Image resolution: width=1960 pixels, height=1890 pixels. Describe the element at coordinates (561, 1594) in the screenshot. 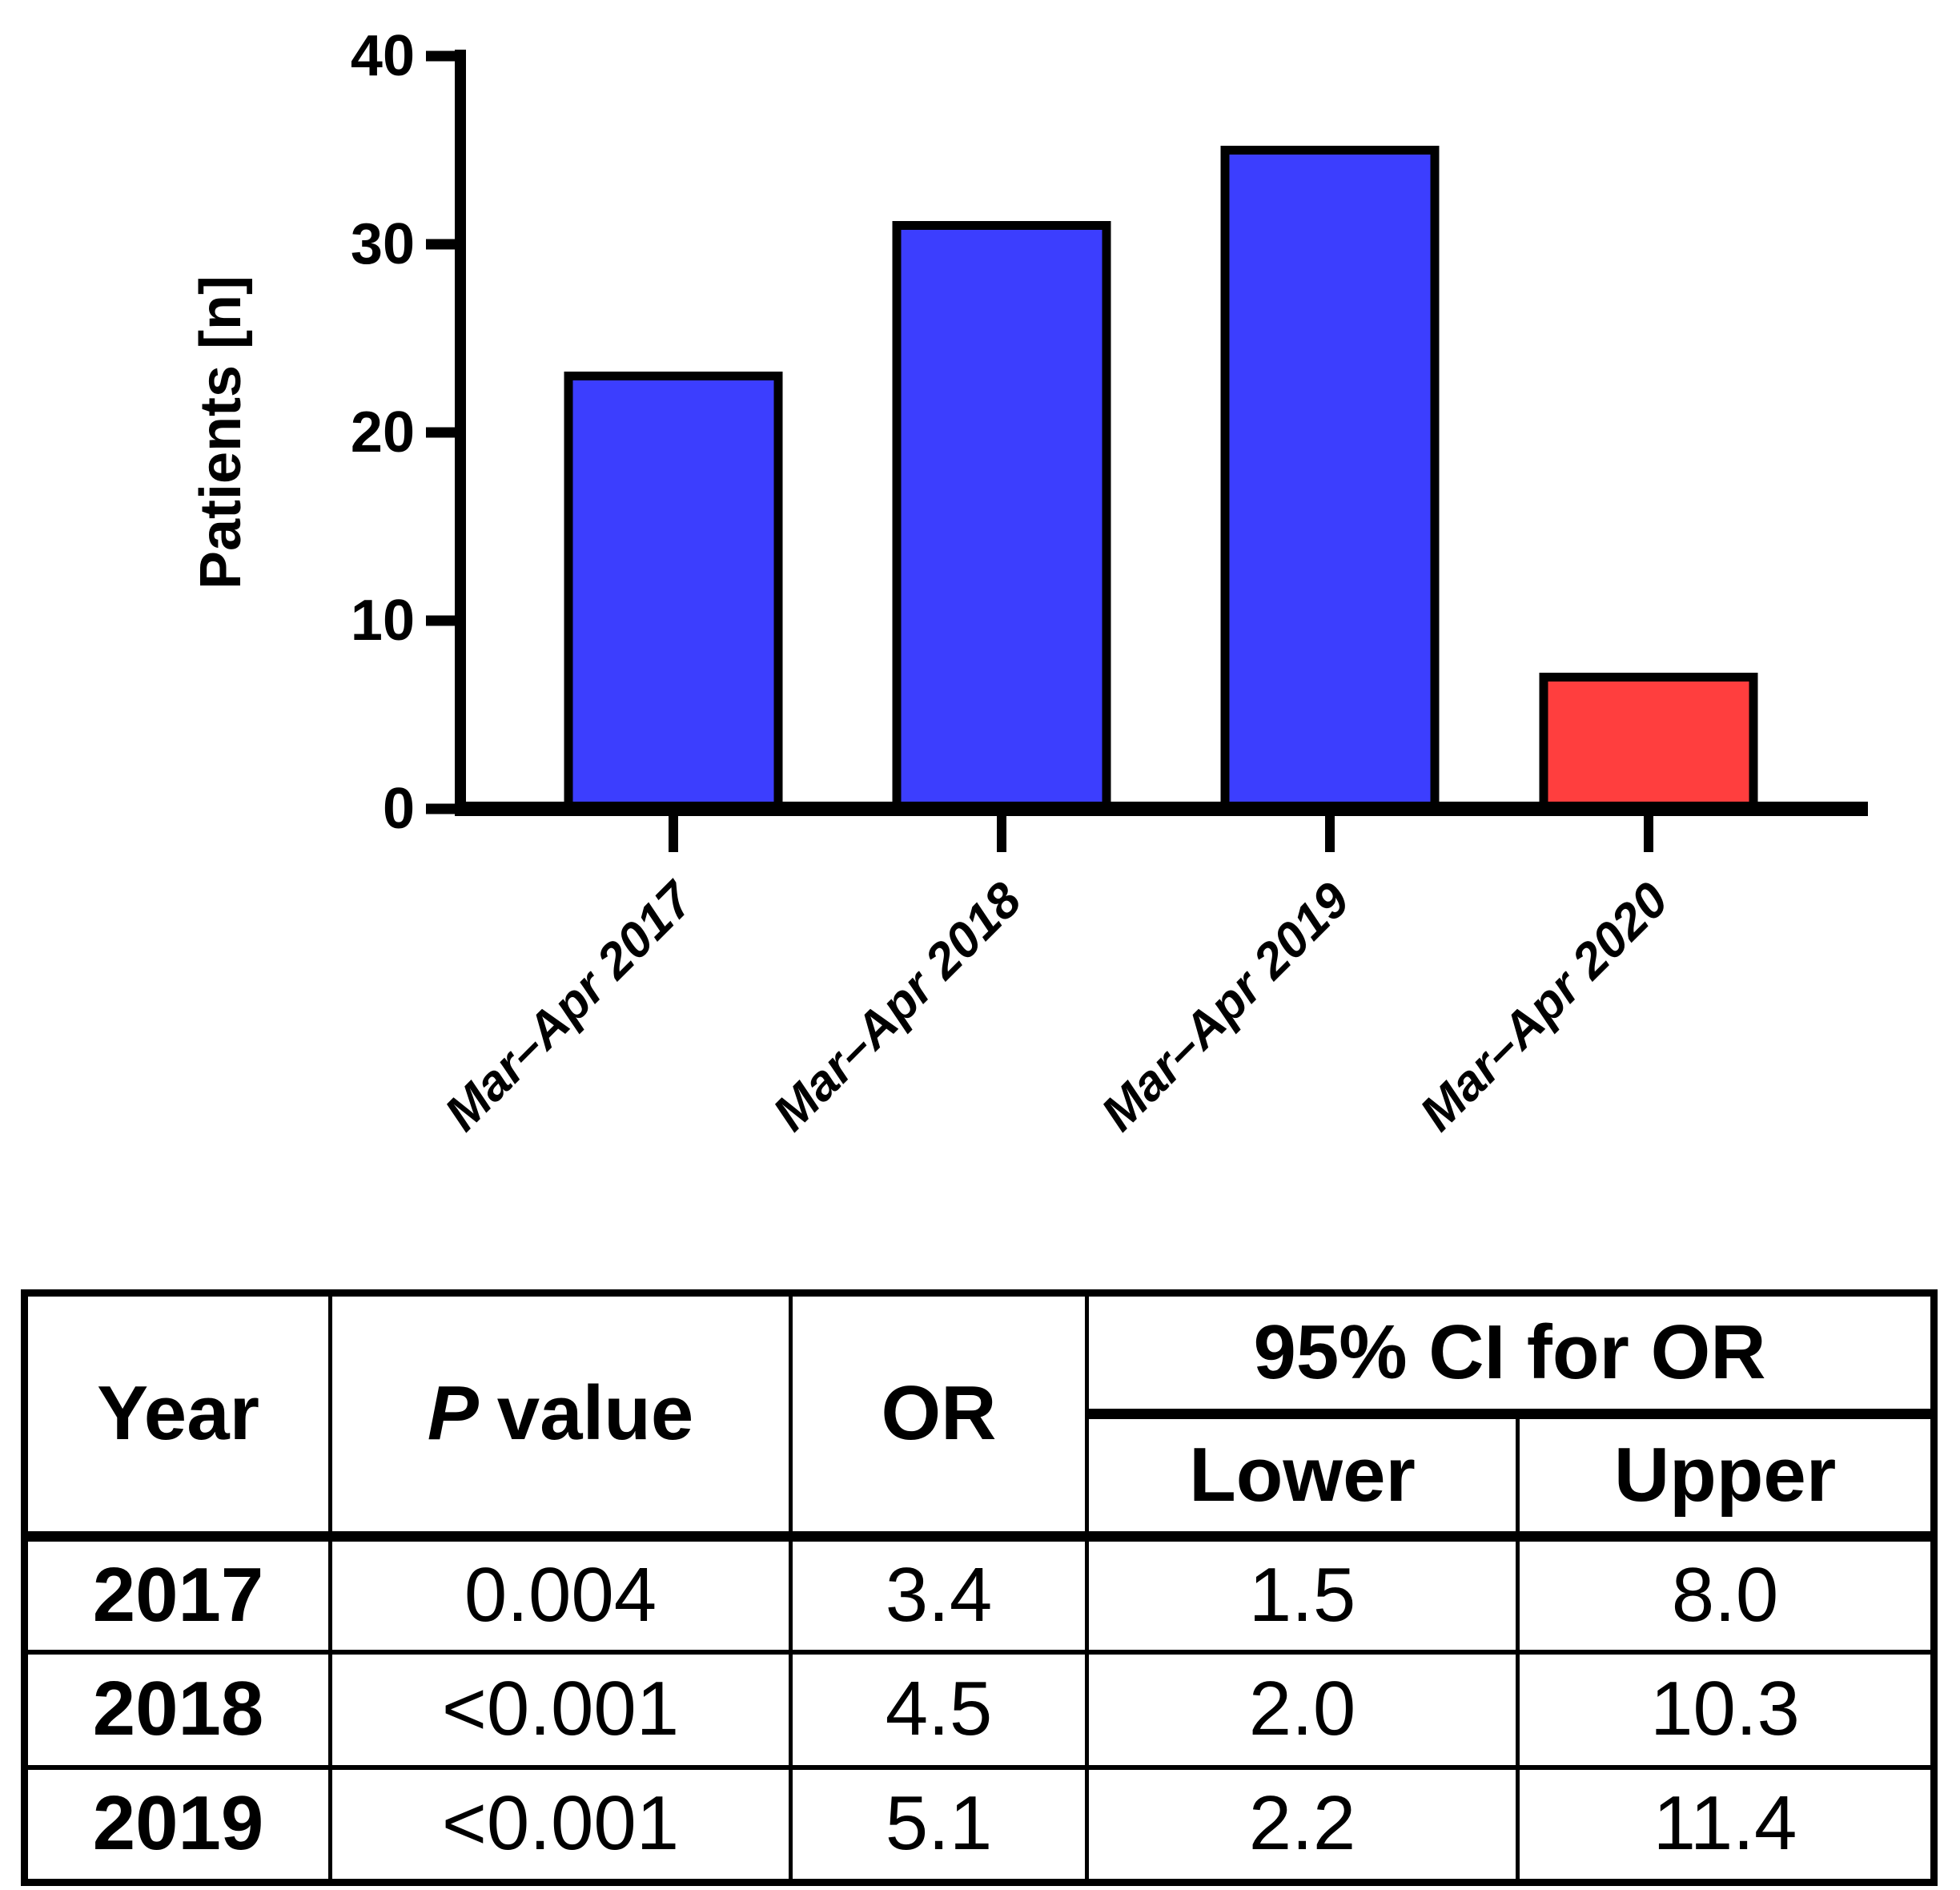

I see `p-value-cell: 0.004` at that location.